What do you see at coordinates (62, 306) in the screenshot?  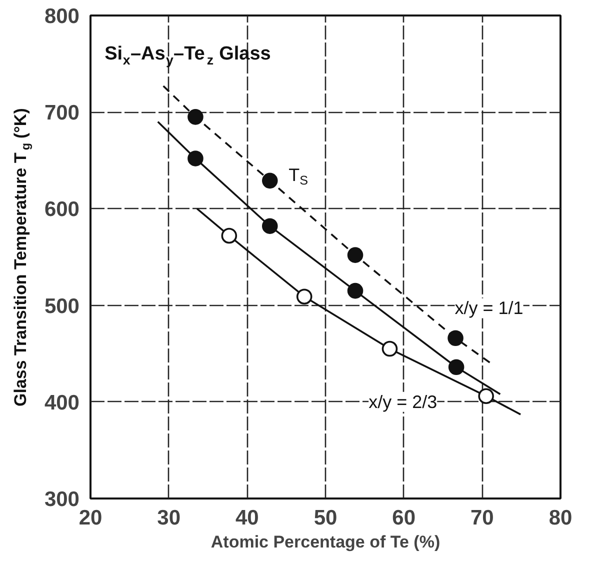 I see `y-tick-label: 500` at bounding box center [62, 306].